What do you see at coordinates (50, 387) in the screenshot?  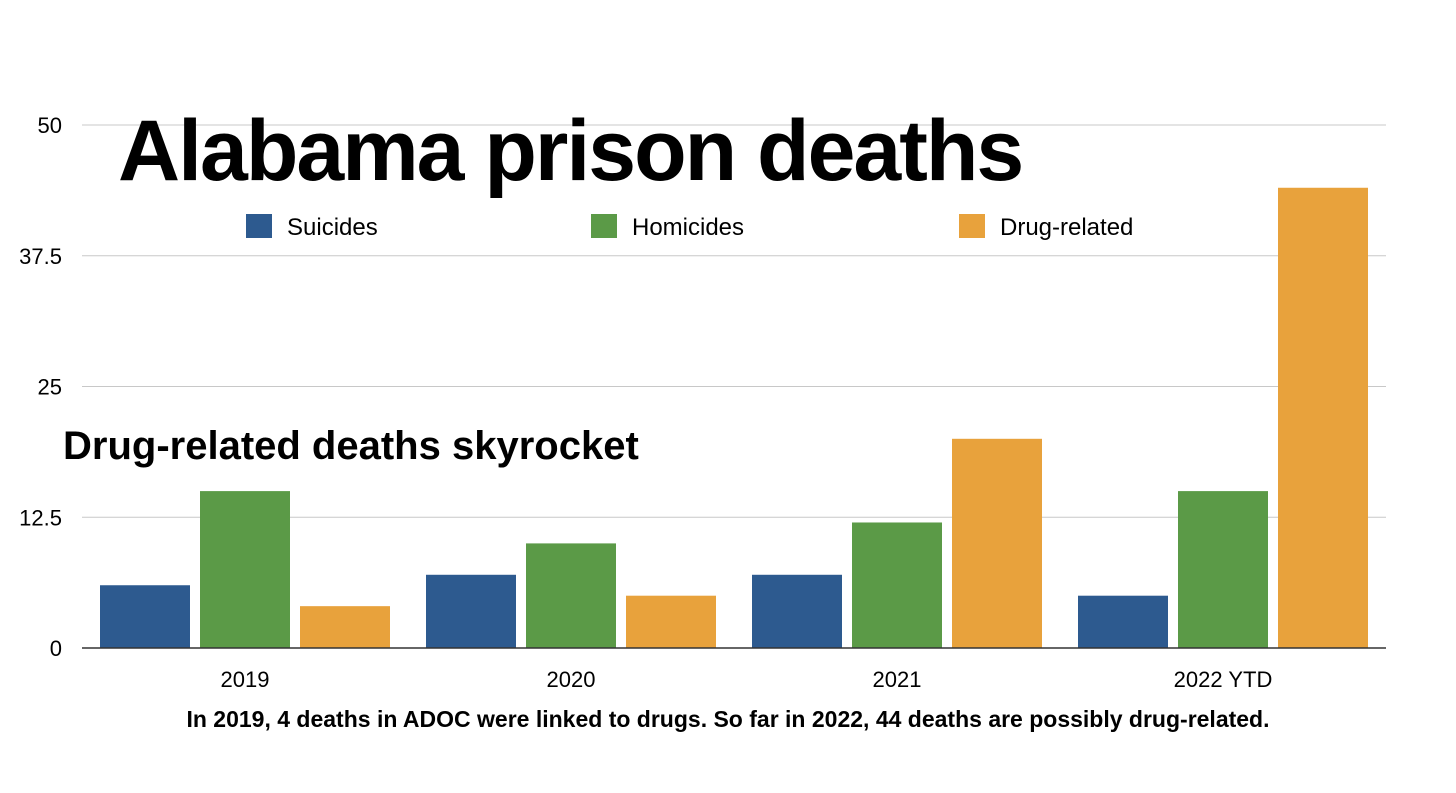 I see `y-tick-label: 25` at bounding box center [50, 387].